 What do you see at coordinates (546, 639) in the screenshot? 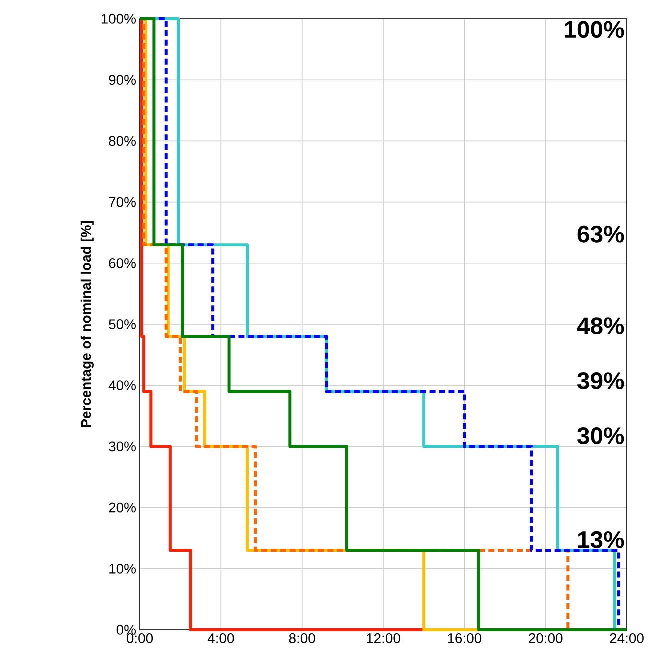
I see `x-tick-label: 20:00` at bounding box center [546, 639].